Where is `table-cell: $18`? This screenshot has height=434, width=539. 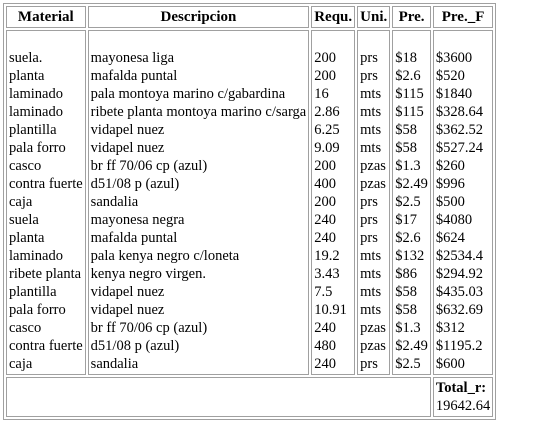 table-cell: $18 is located at coordinates (406, 58).